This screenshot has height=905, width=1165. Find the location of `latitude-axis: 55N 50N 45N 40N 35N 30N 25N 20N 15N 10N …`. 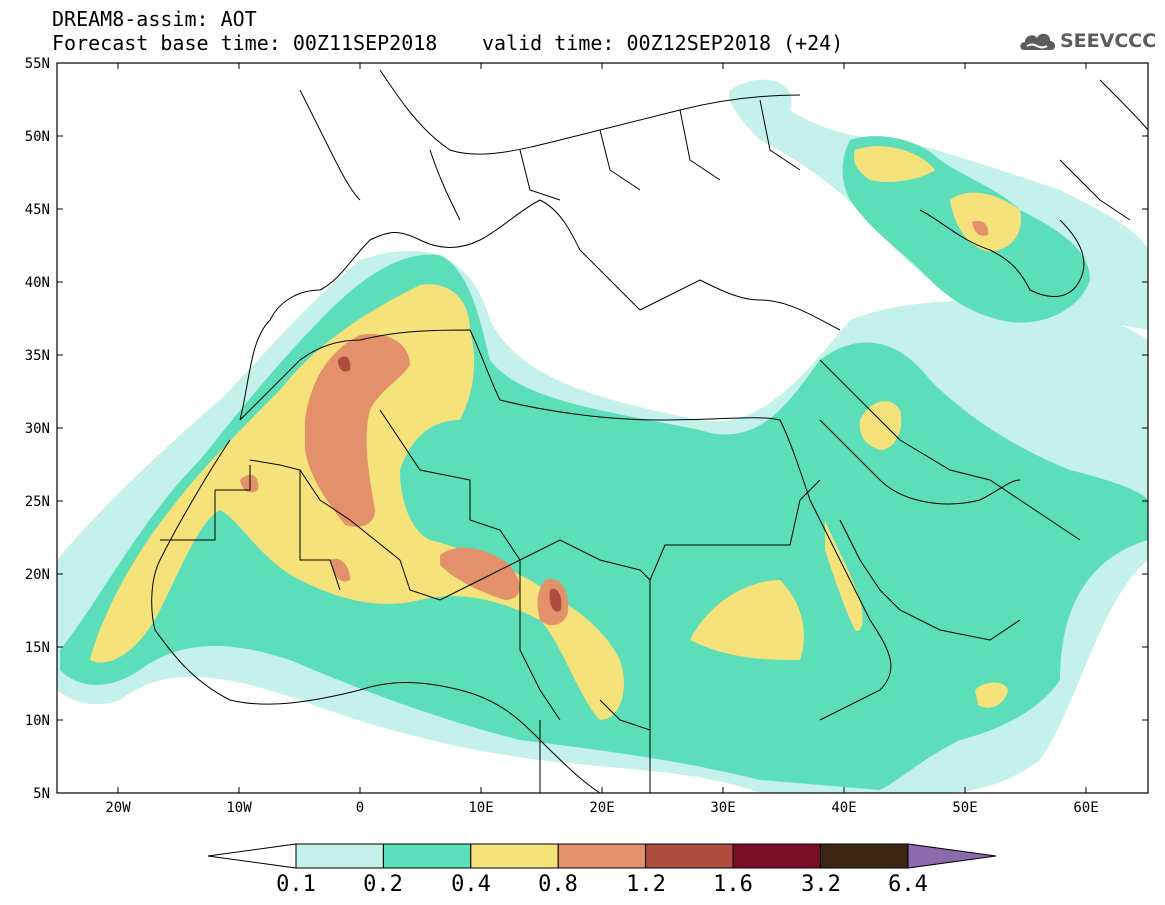

latitude-axis: 55N 50N 45N 40N 35N 30N 25N 20N 15N 10N … is located at coordinates (37, 429).